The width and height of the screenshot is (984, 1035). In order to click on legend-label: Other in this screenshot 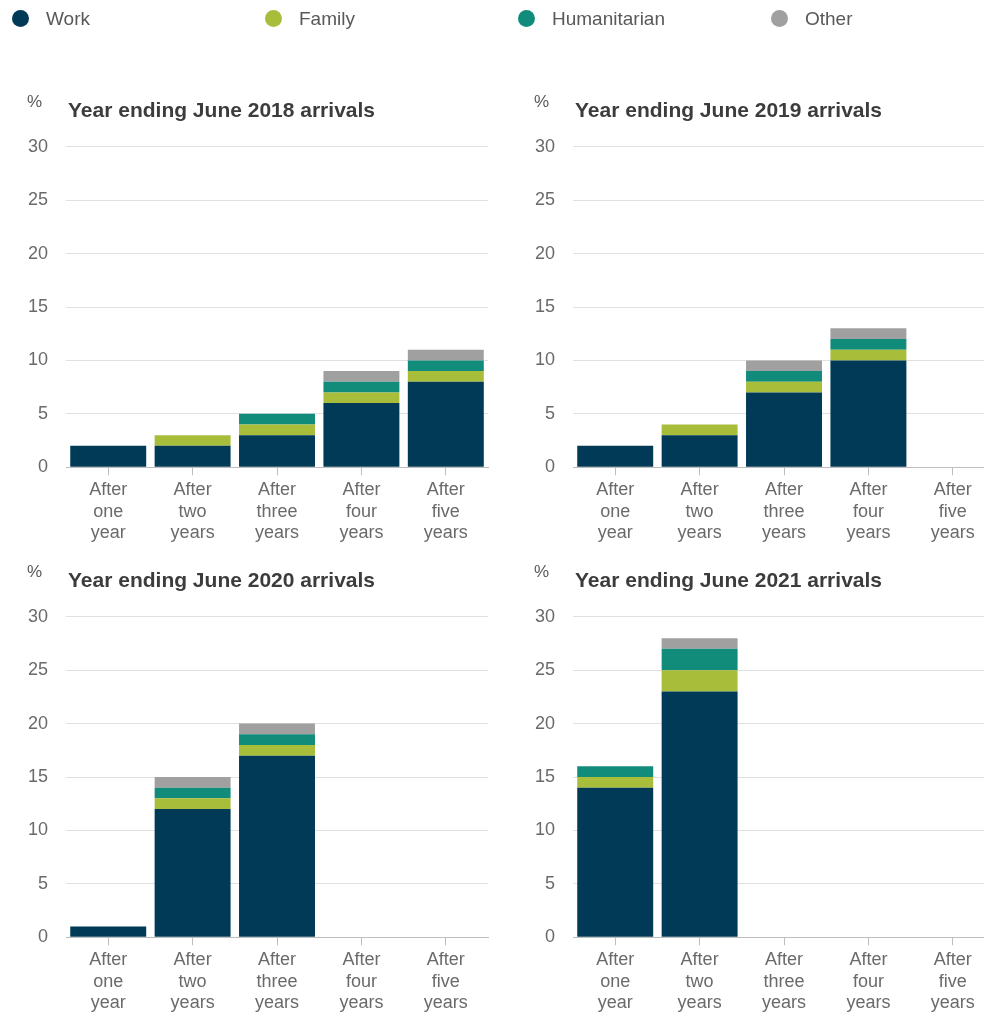, I will do `click(829, 18)`.